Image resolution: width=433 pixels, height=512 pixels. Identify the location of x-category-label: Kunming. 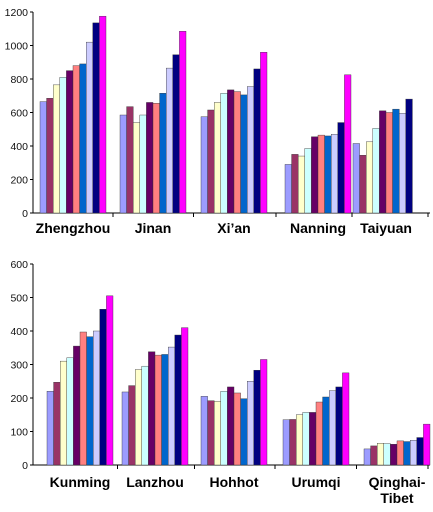
(80, 482).